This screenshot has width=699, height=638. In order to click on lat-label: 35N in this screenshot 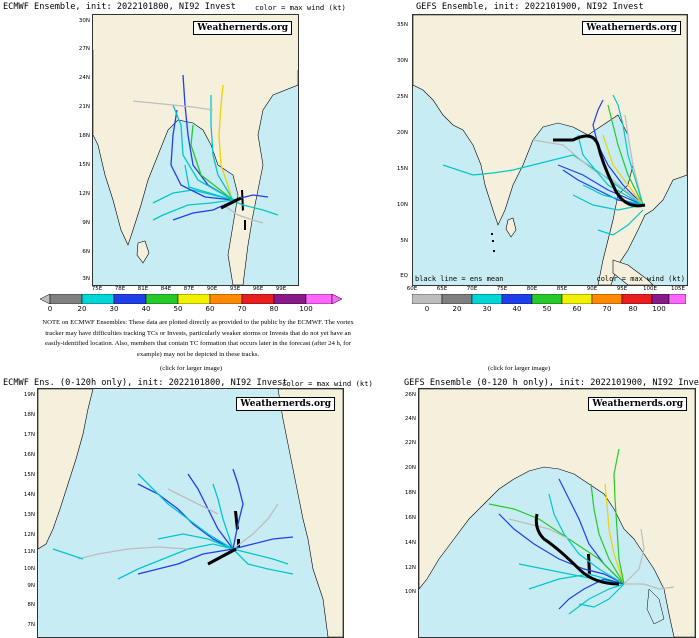, I will do `click(402, 25)`.